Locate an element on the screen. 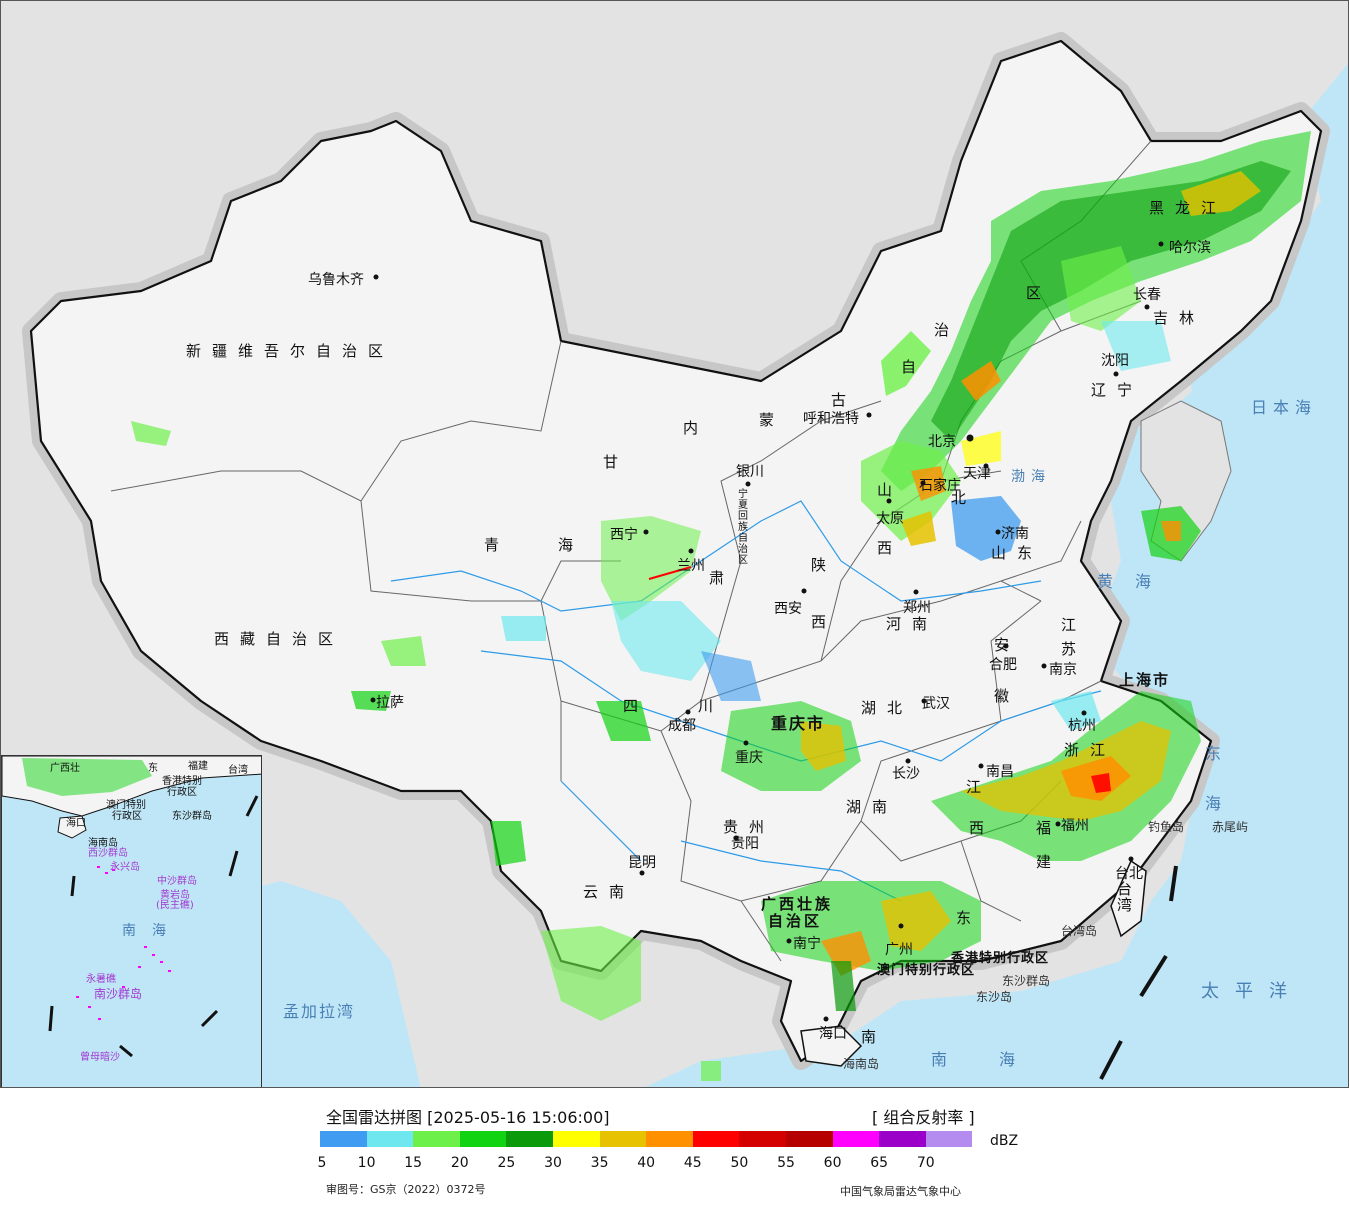  inset-label-xisha: 西沙群岛 is located at coordinates (108, 853).